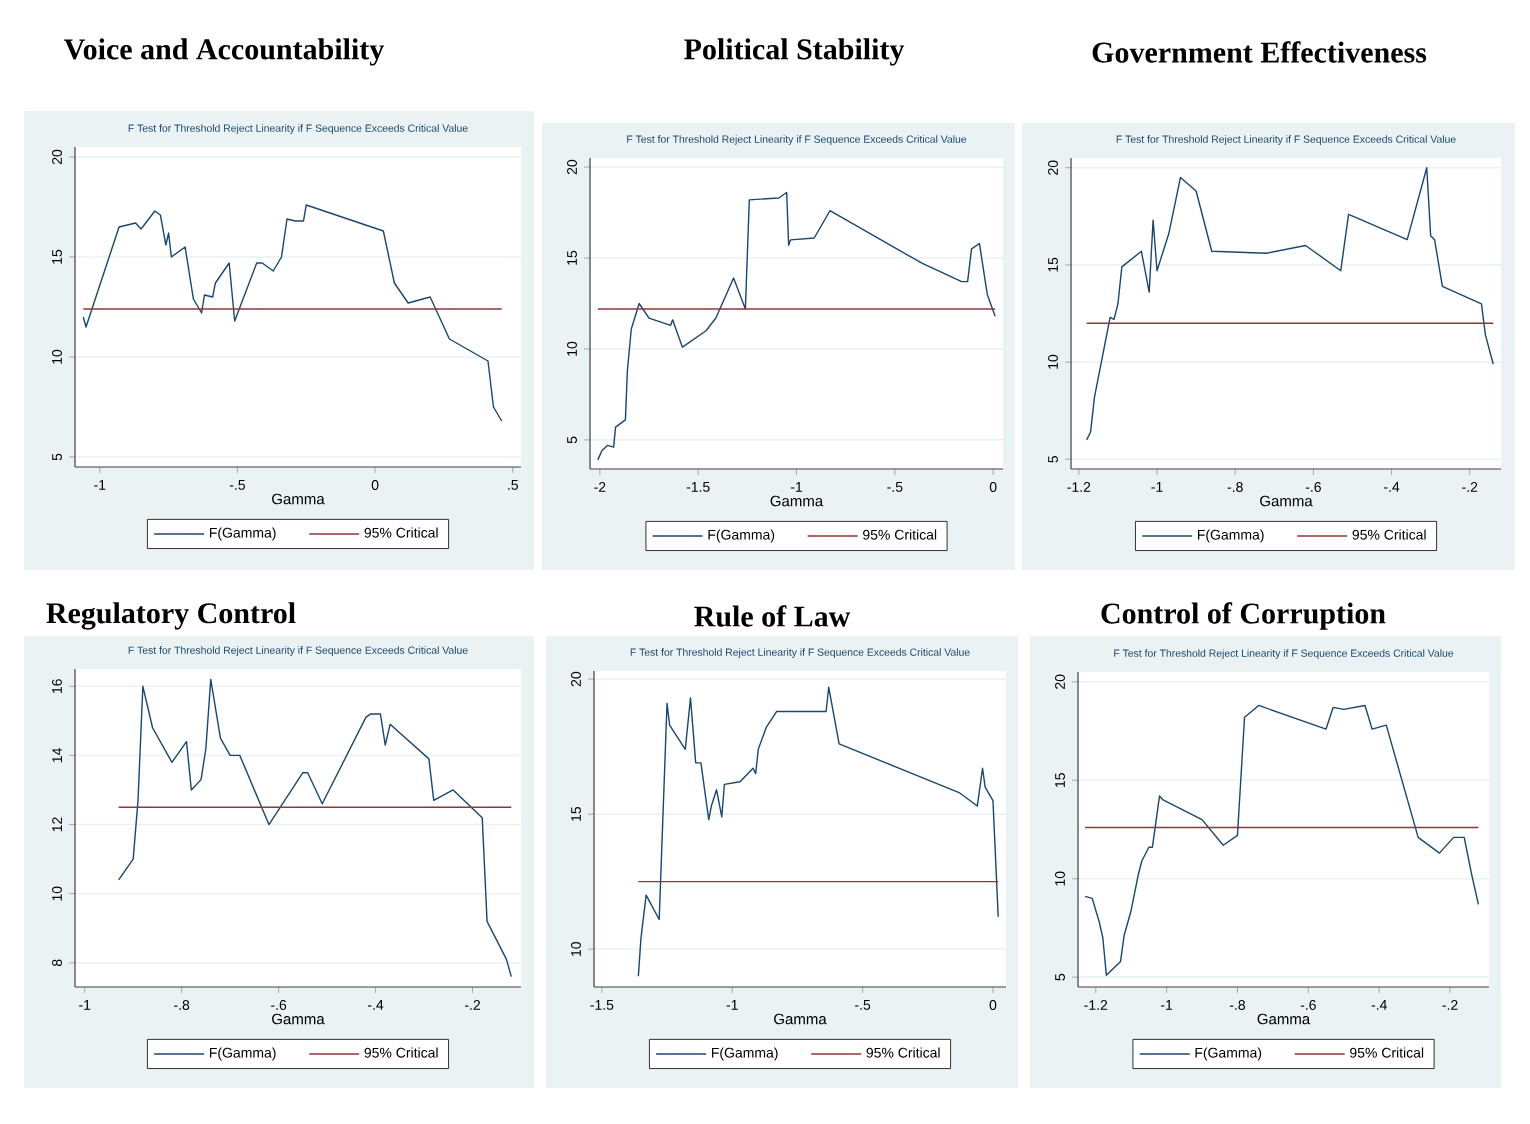  What do you see at coordinates (513, 485) in the screenshot?
I see `x-tick-label: .5` at bounding box center [513, 485].